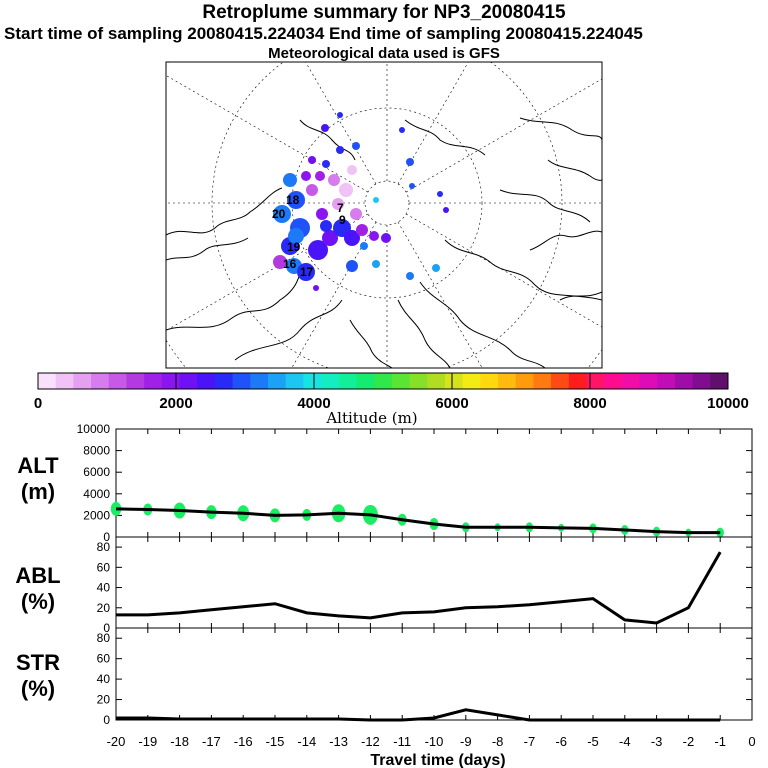 Image resolution: width=768 pixels, height=768 pixels. Describe the element at coordinates (751, 741) in the screenshot. I see `x-tick-label: 0` at that location.